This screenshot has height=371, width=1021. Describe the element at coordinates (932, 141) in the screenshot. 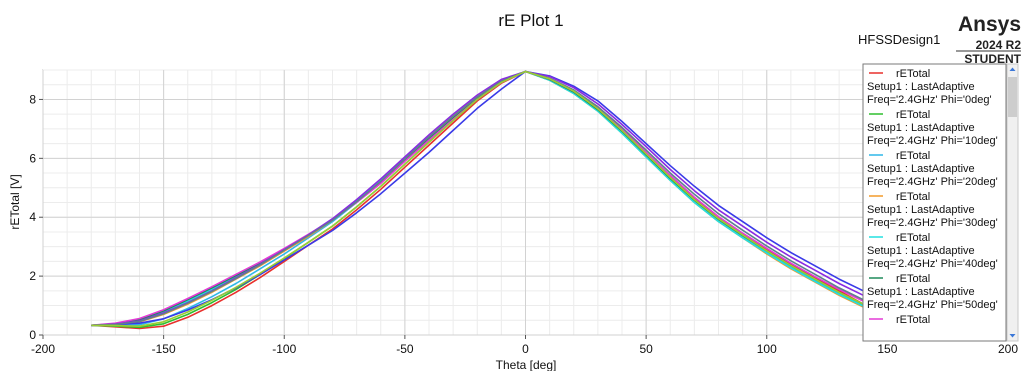

I see `legend-series-detail: Freq='2.4GHz' Phi='10deg'` at that location.